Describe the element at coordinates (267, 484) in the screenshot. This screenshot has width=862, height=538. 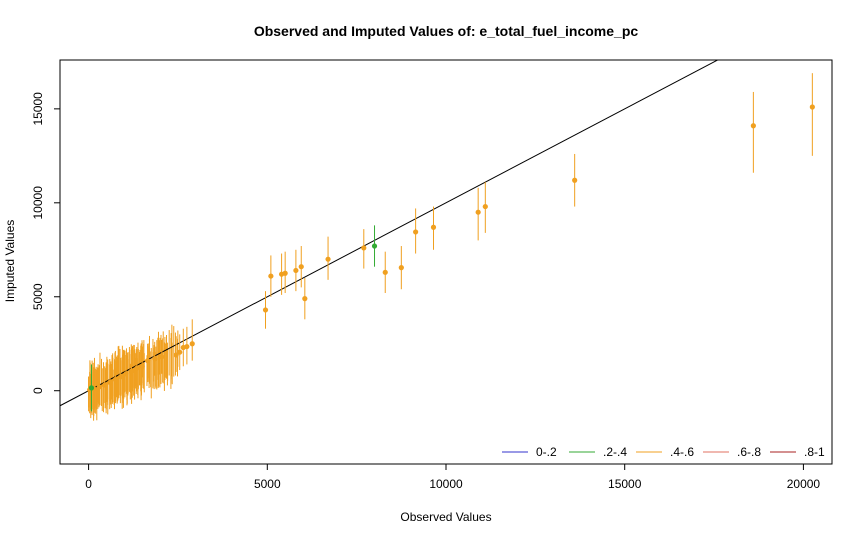
I see `x-tick-label: 5000` at that location.